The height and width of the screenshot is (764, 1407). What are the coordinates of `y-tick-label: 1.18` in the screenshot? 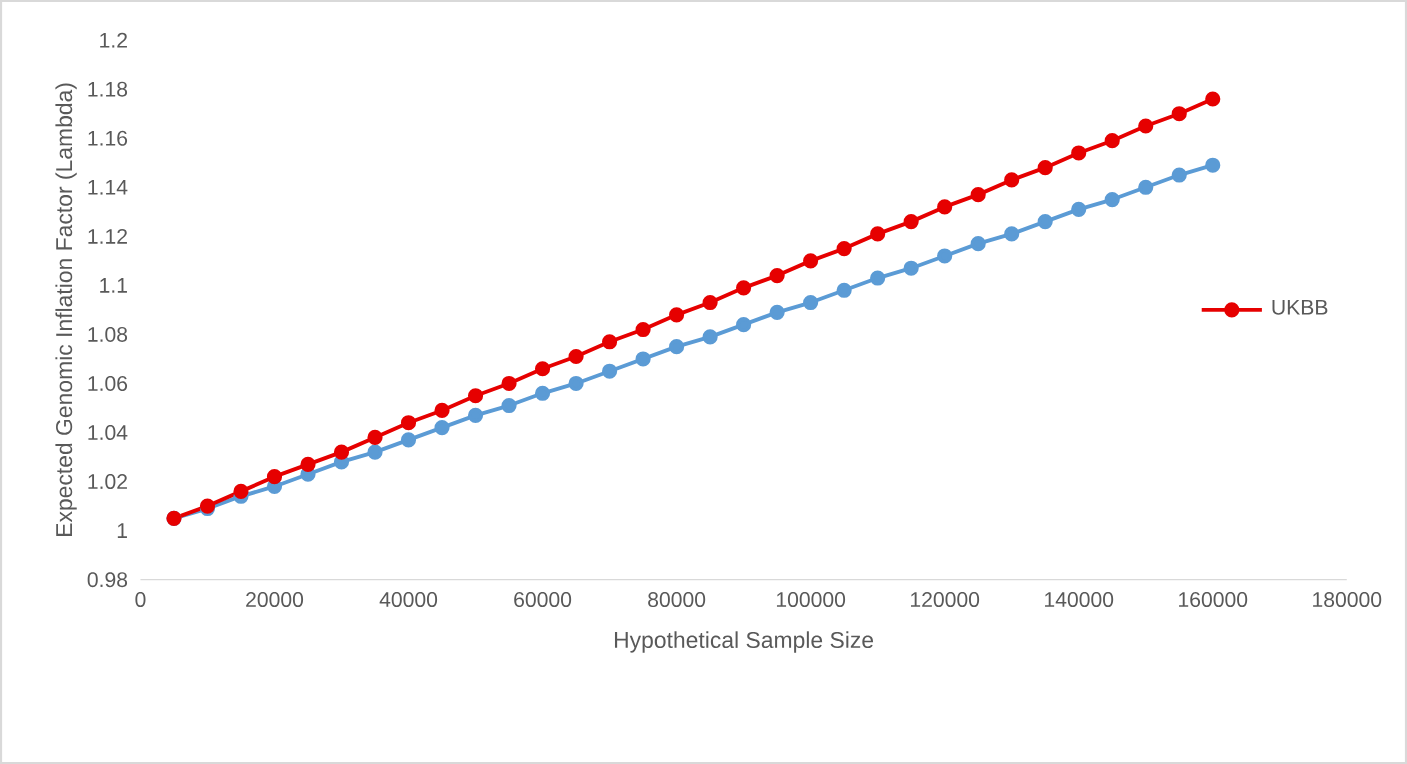 It's located at (108, 89).